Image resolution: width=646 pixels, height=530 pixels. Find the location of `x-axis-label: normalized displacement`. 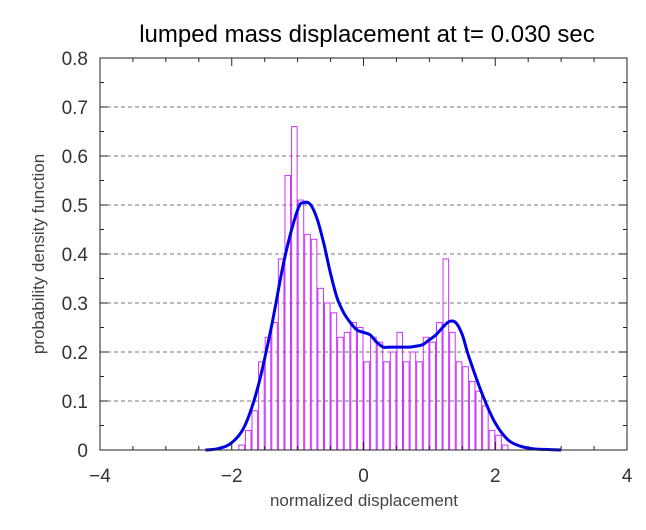

x-axis-label: normalized displacement is located at coordinates (364, 500).